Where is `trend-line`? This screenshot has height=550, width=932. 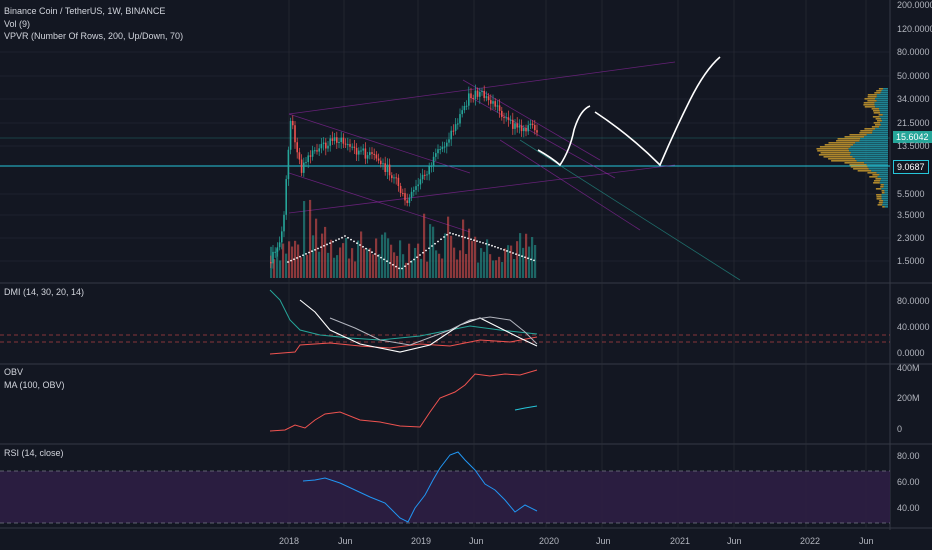
trend-line is located at coordinates (630, 210).